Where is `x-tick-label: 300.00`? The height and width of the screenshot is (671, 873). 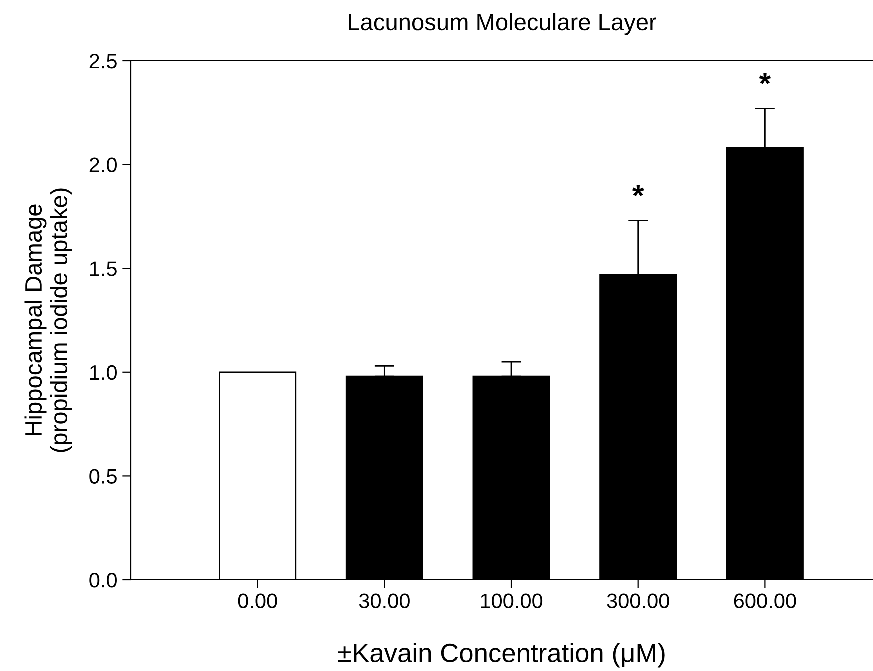
x-tick-label: 300.00 is located at coordinates (638, 601).